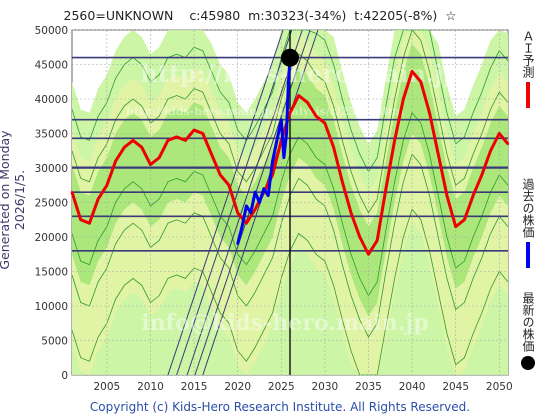 Image resolution: width=560 pixels, height=420 pixels. Describe the element at coordinates (150, 387) in the screenshot. I see `x-tick-label: 2010` at that location.